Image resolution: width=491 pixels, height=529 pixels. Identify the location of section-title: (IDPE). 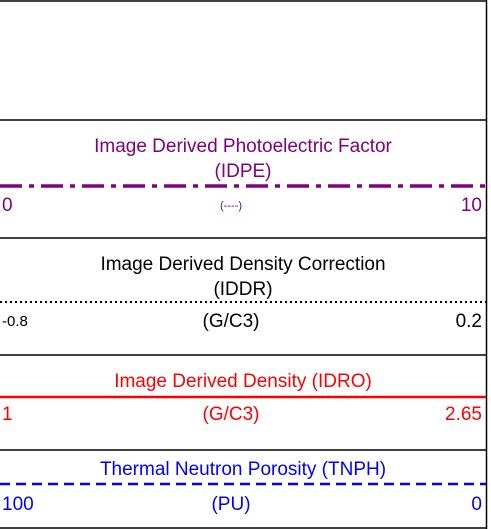
(243, 171).